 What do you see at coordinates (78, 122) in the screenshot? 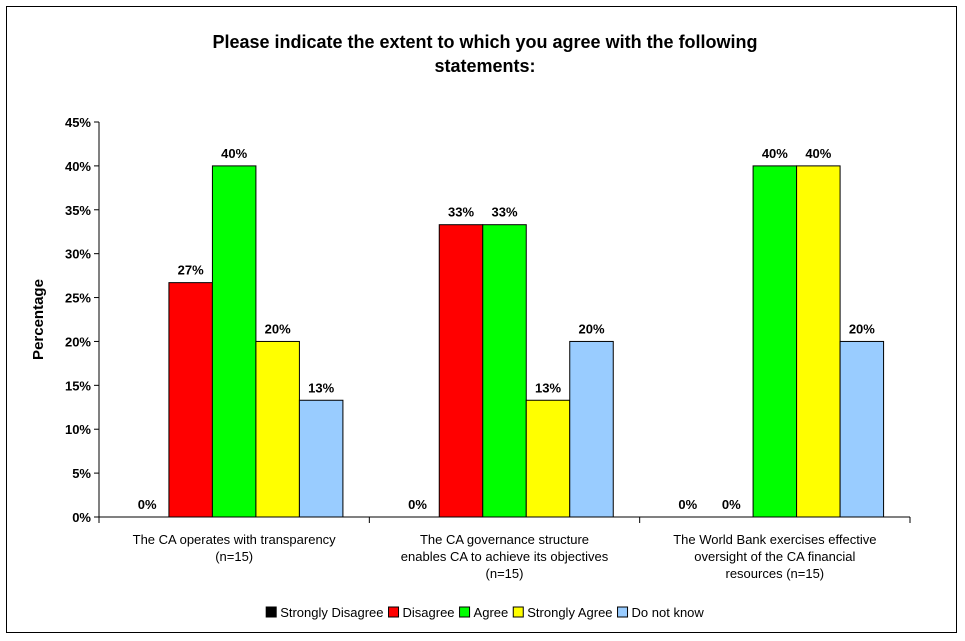
I see `y-tick-label: 45%` at bounding box center [78, 122].